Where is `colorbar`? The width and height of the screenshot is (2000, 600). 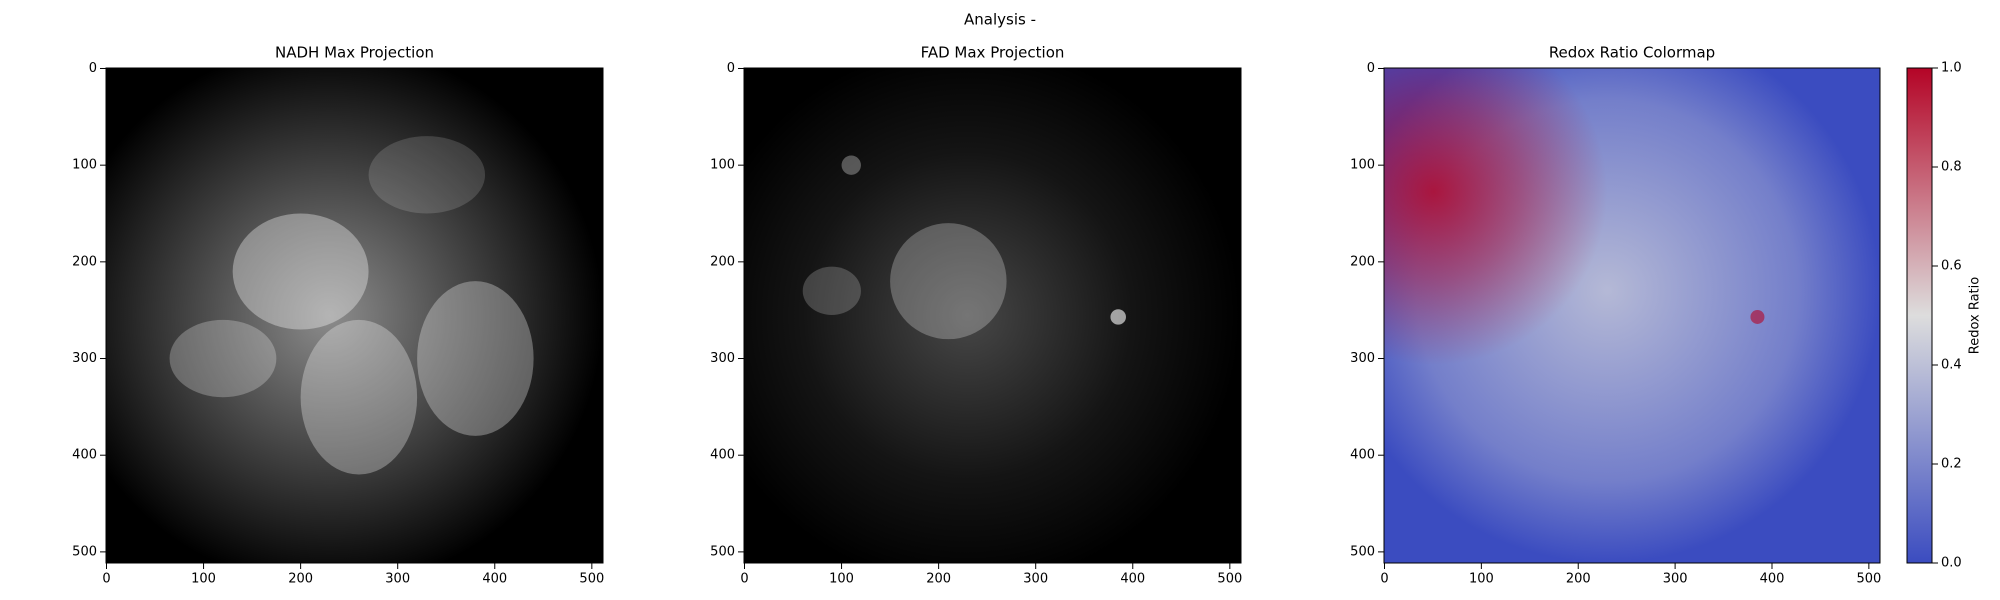 colorbar is located at coordinates (1919, 315).